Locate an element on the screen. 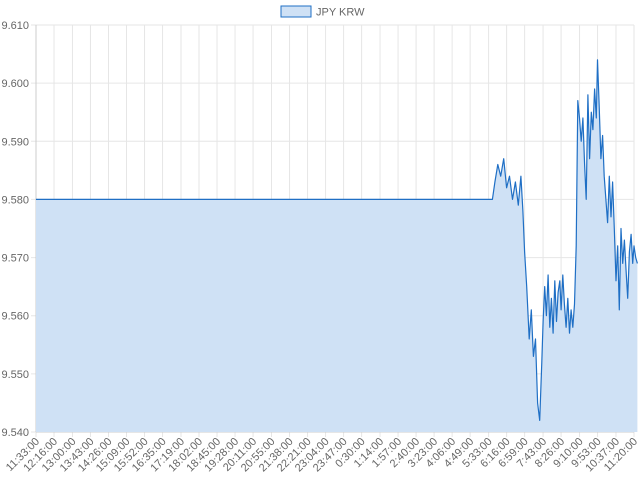 This screenshot has width=640, height=480. y-tick-label: 9.560 is located at coordinates (15, 317).